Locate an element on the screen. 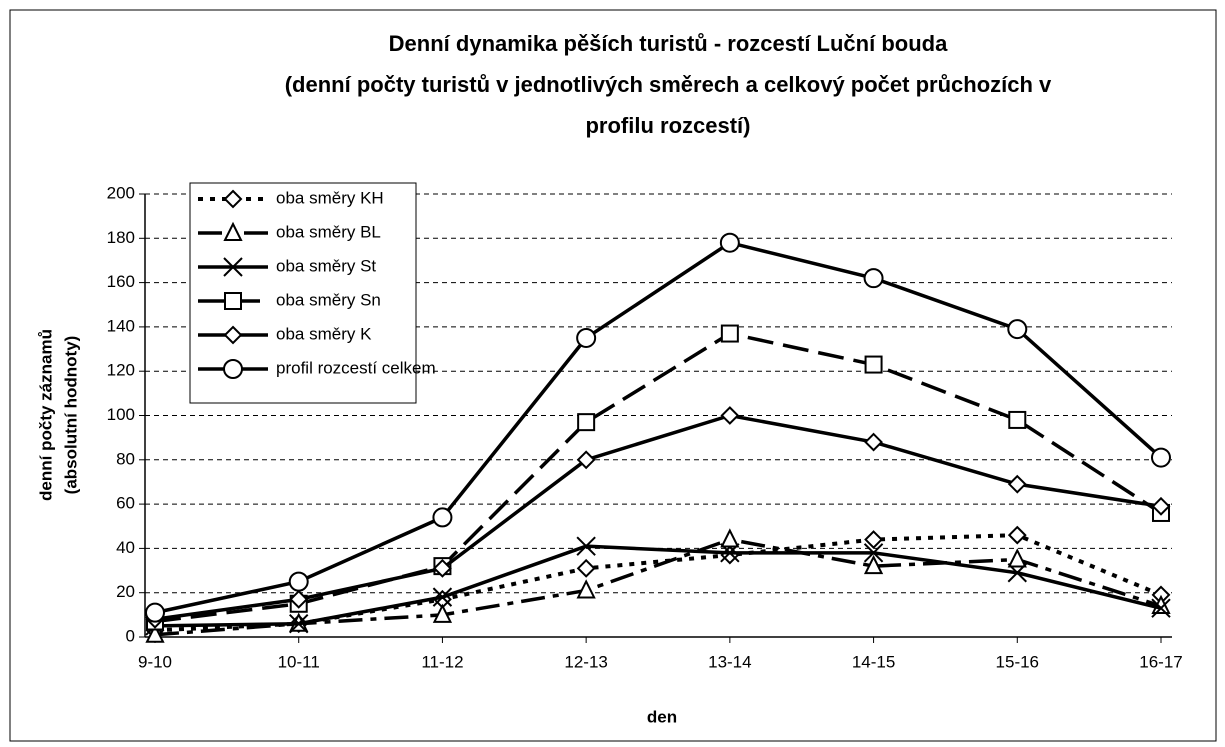 The width and height of the screenshot is (1225, 747). x-tick-label: 9-10 is located at coordinates (155, 661).